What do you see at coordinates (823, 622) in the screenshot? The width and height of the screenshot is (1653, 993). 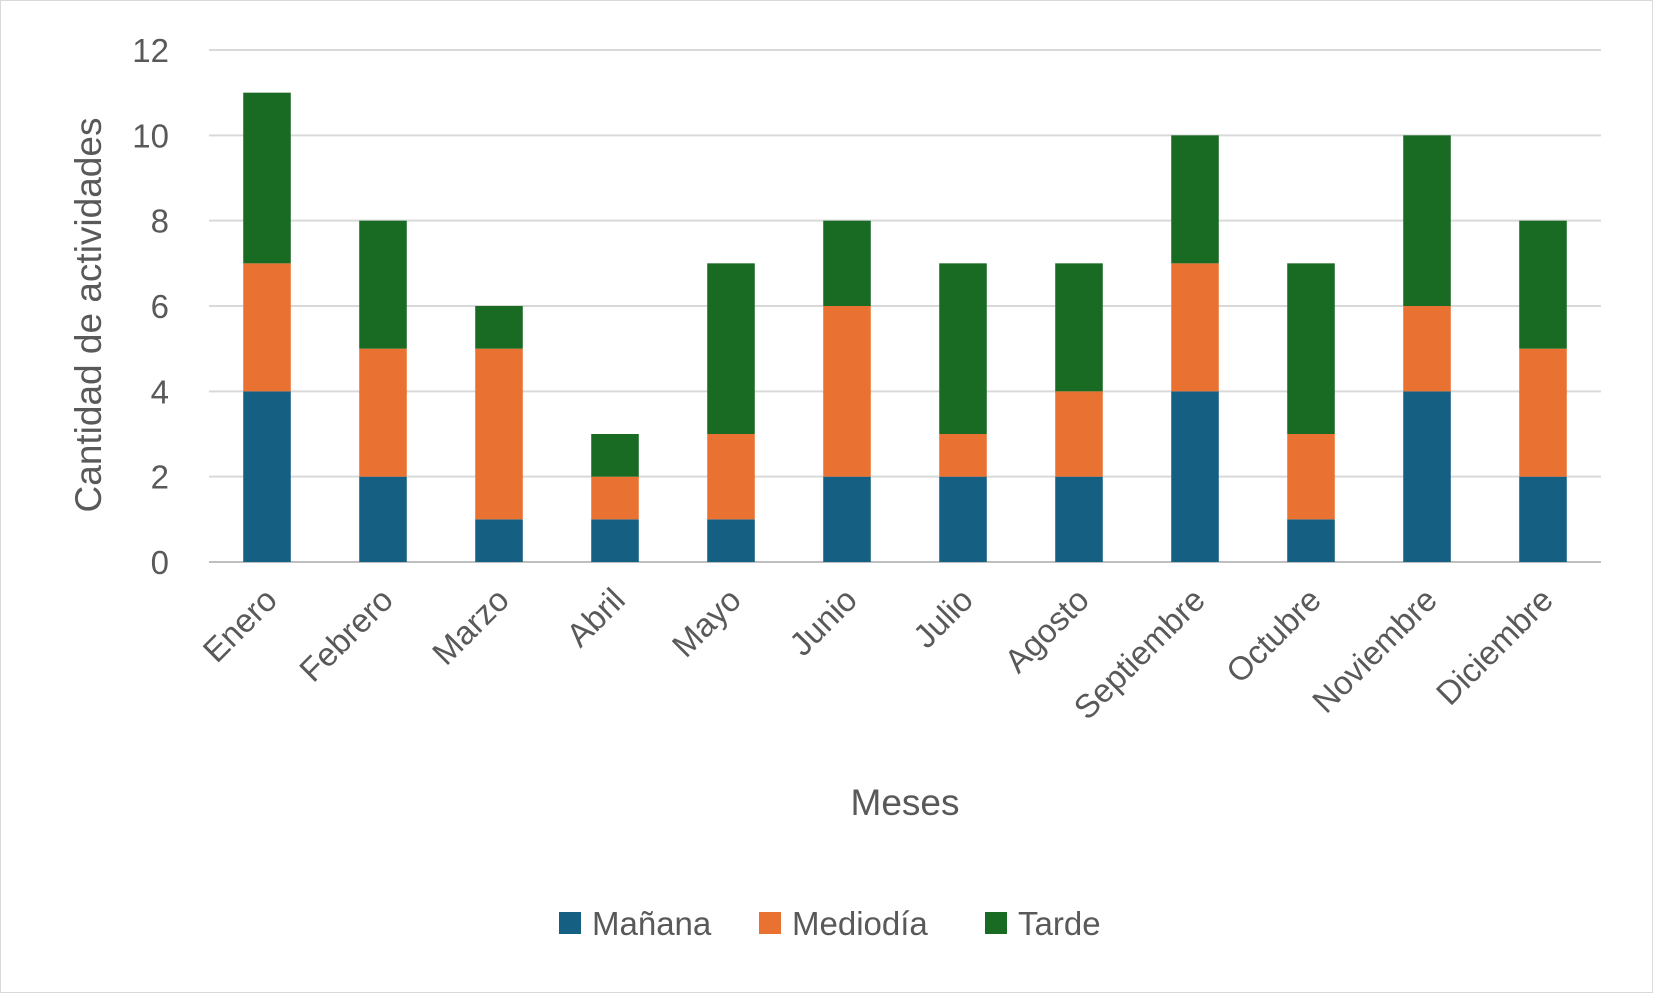 I see `x-tick-label: Junio` at bounding box center [823, 622].